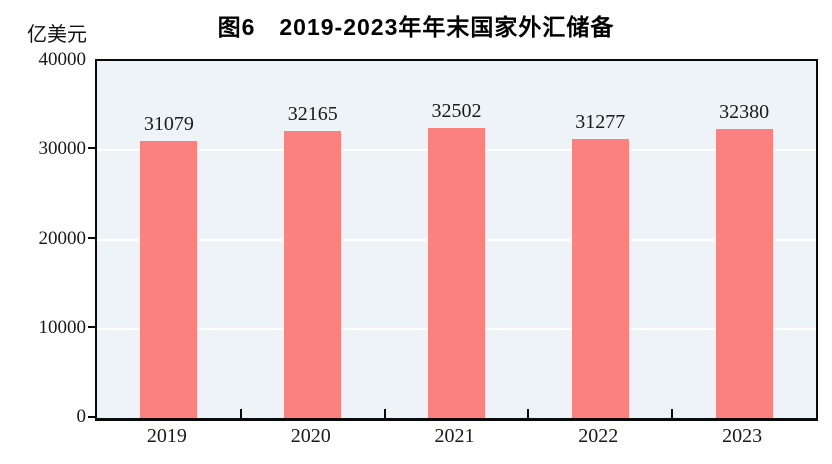 The width and height of the screenshot is (832, 464). I want to click on bar-value-label: 31079, so click(168, 123).